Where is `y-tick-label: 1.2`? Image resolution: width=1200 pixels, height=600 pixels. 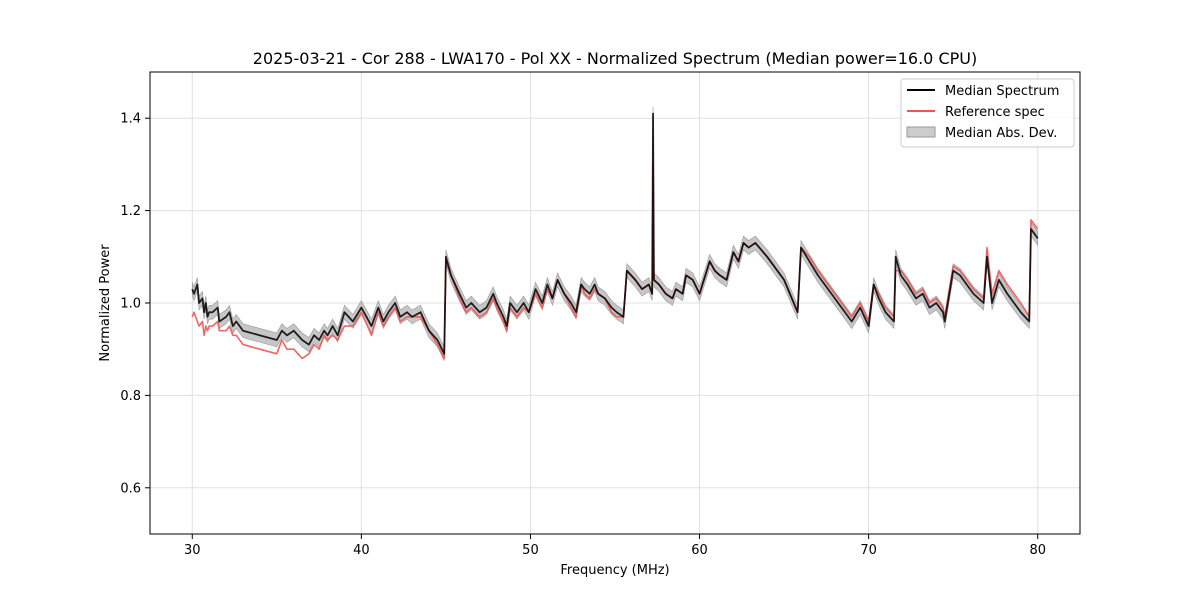
y-tick-label: 1.2 is located at coordinates (130, 211).